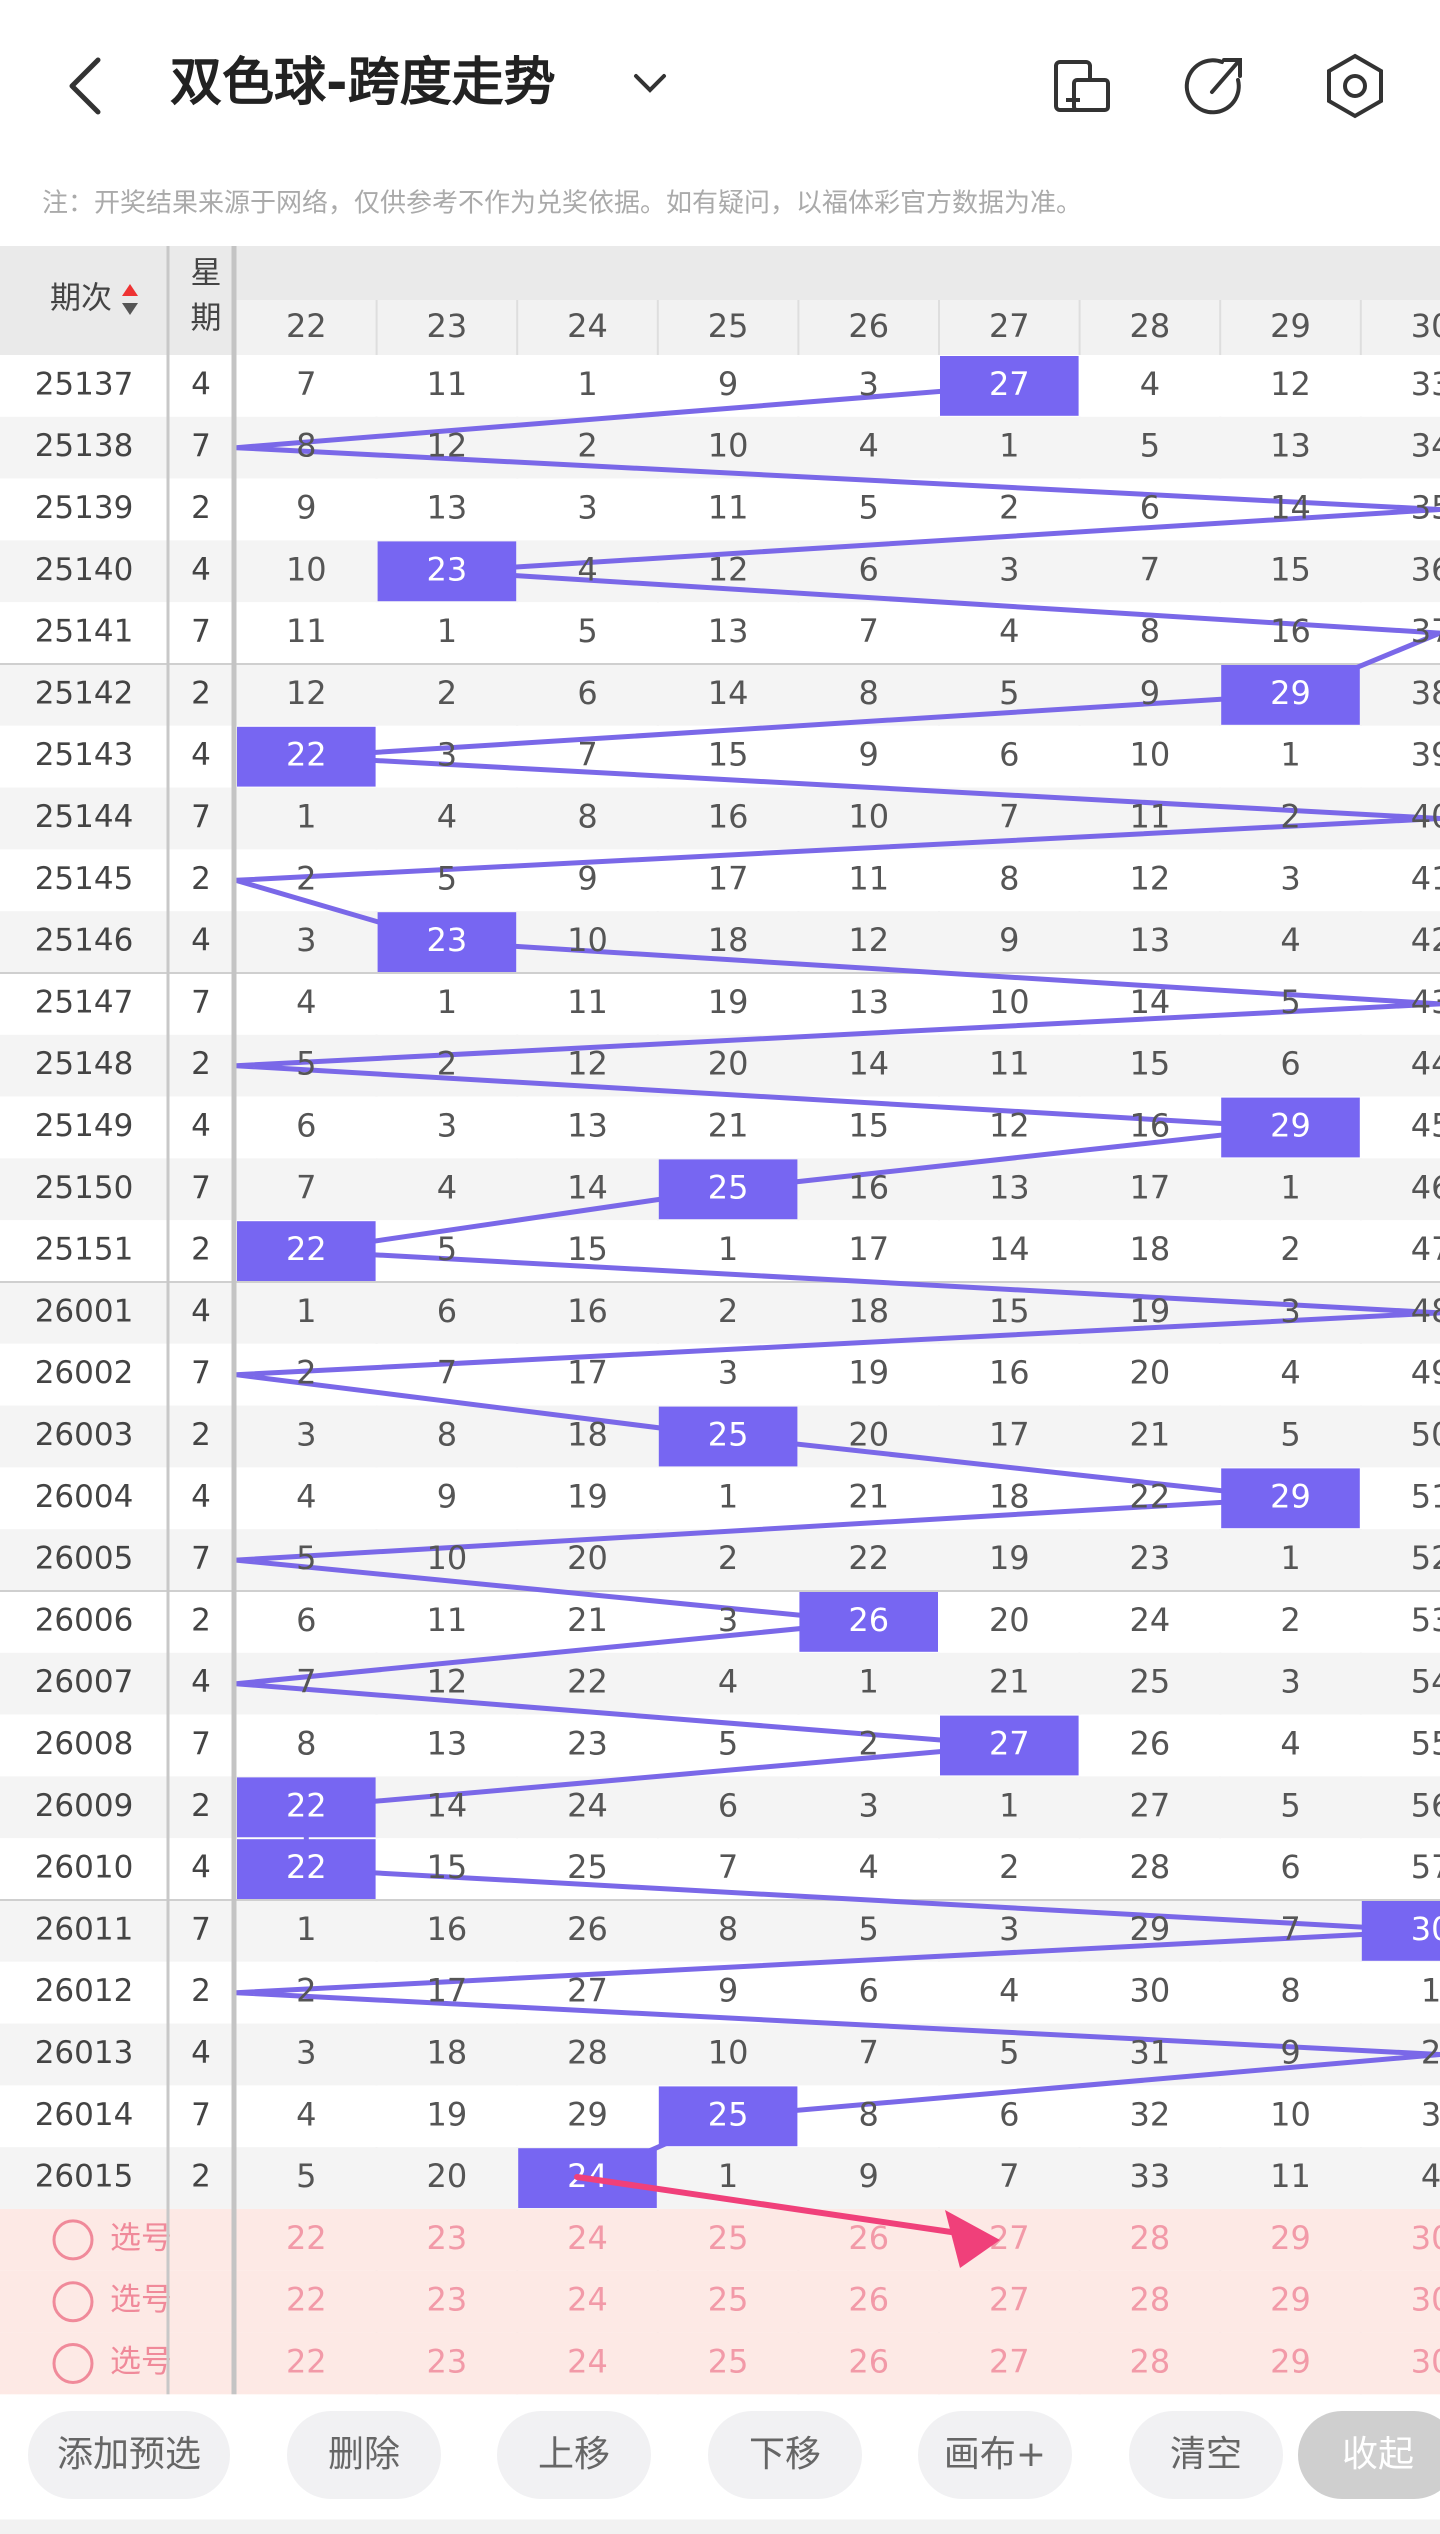 Image resolution: width=1440 pixels, height=2534 pixels. What do you see at coordinates (201, 1188) in the screenshot?
I see `weekday: 7` at bounding box center [201, 1188].